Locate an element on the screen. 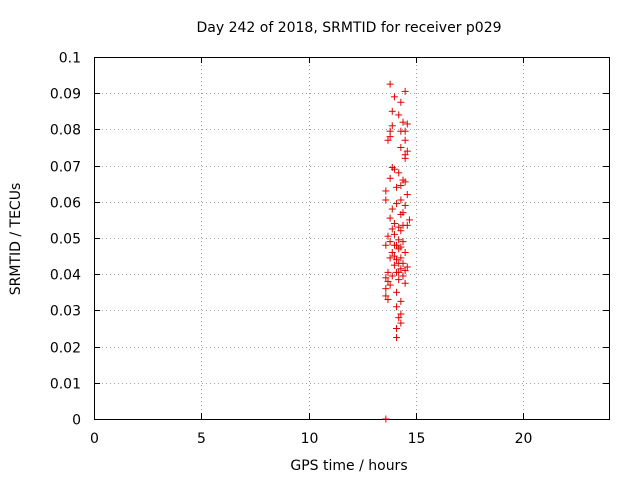  x-tick-label: 10 is located at coordinates (310, 439).